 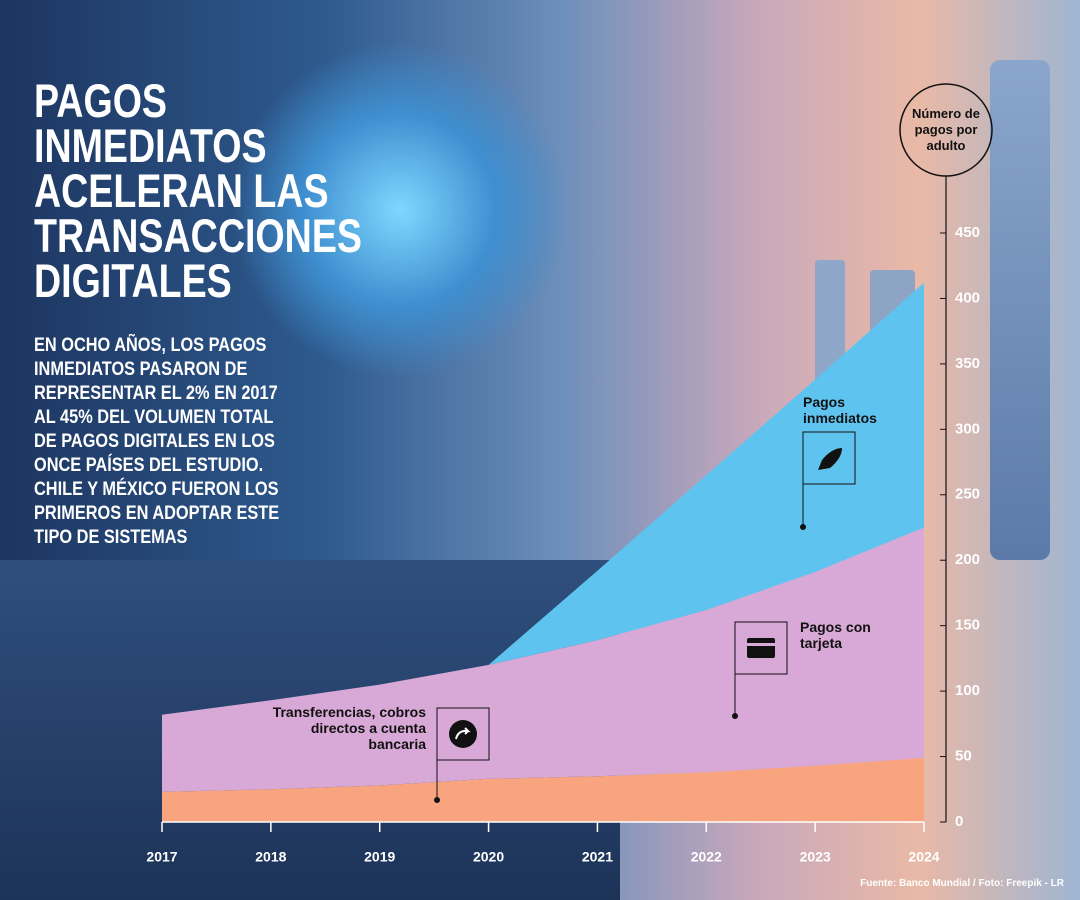 What do you see at coordinates (946, 129) in the screenshot?
I see `y-axis-label: Número de pagos por adulto` at bounding box center [946, 129].